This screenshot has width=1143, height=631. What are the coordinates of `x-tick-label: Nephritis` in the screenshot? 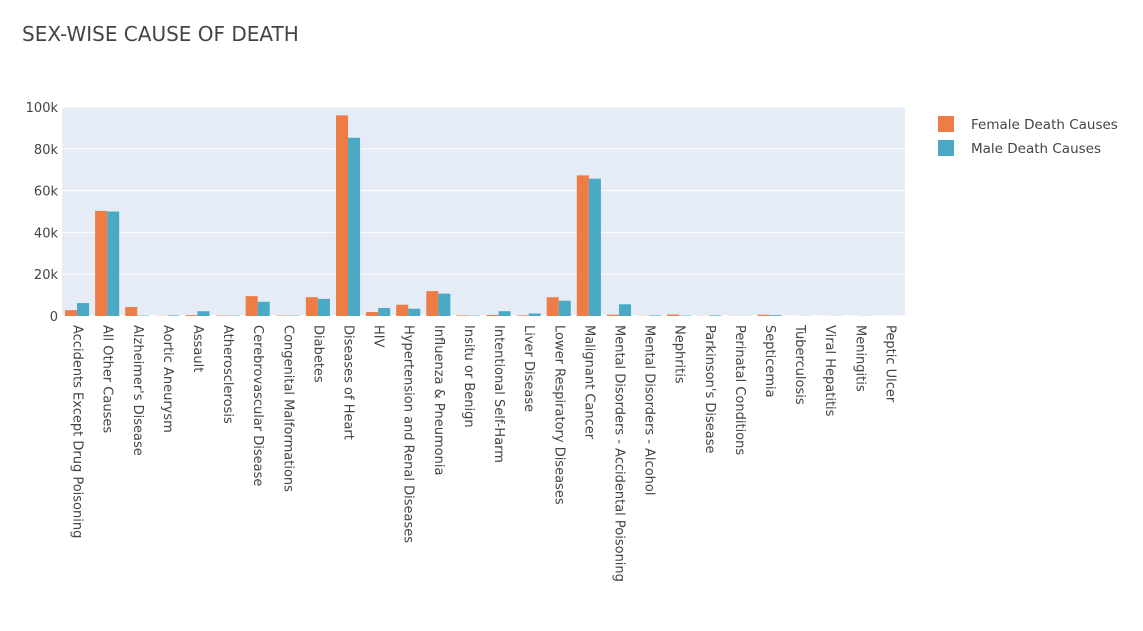 It's located at (679, 354).